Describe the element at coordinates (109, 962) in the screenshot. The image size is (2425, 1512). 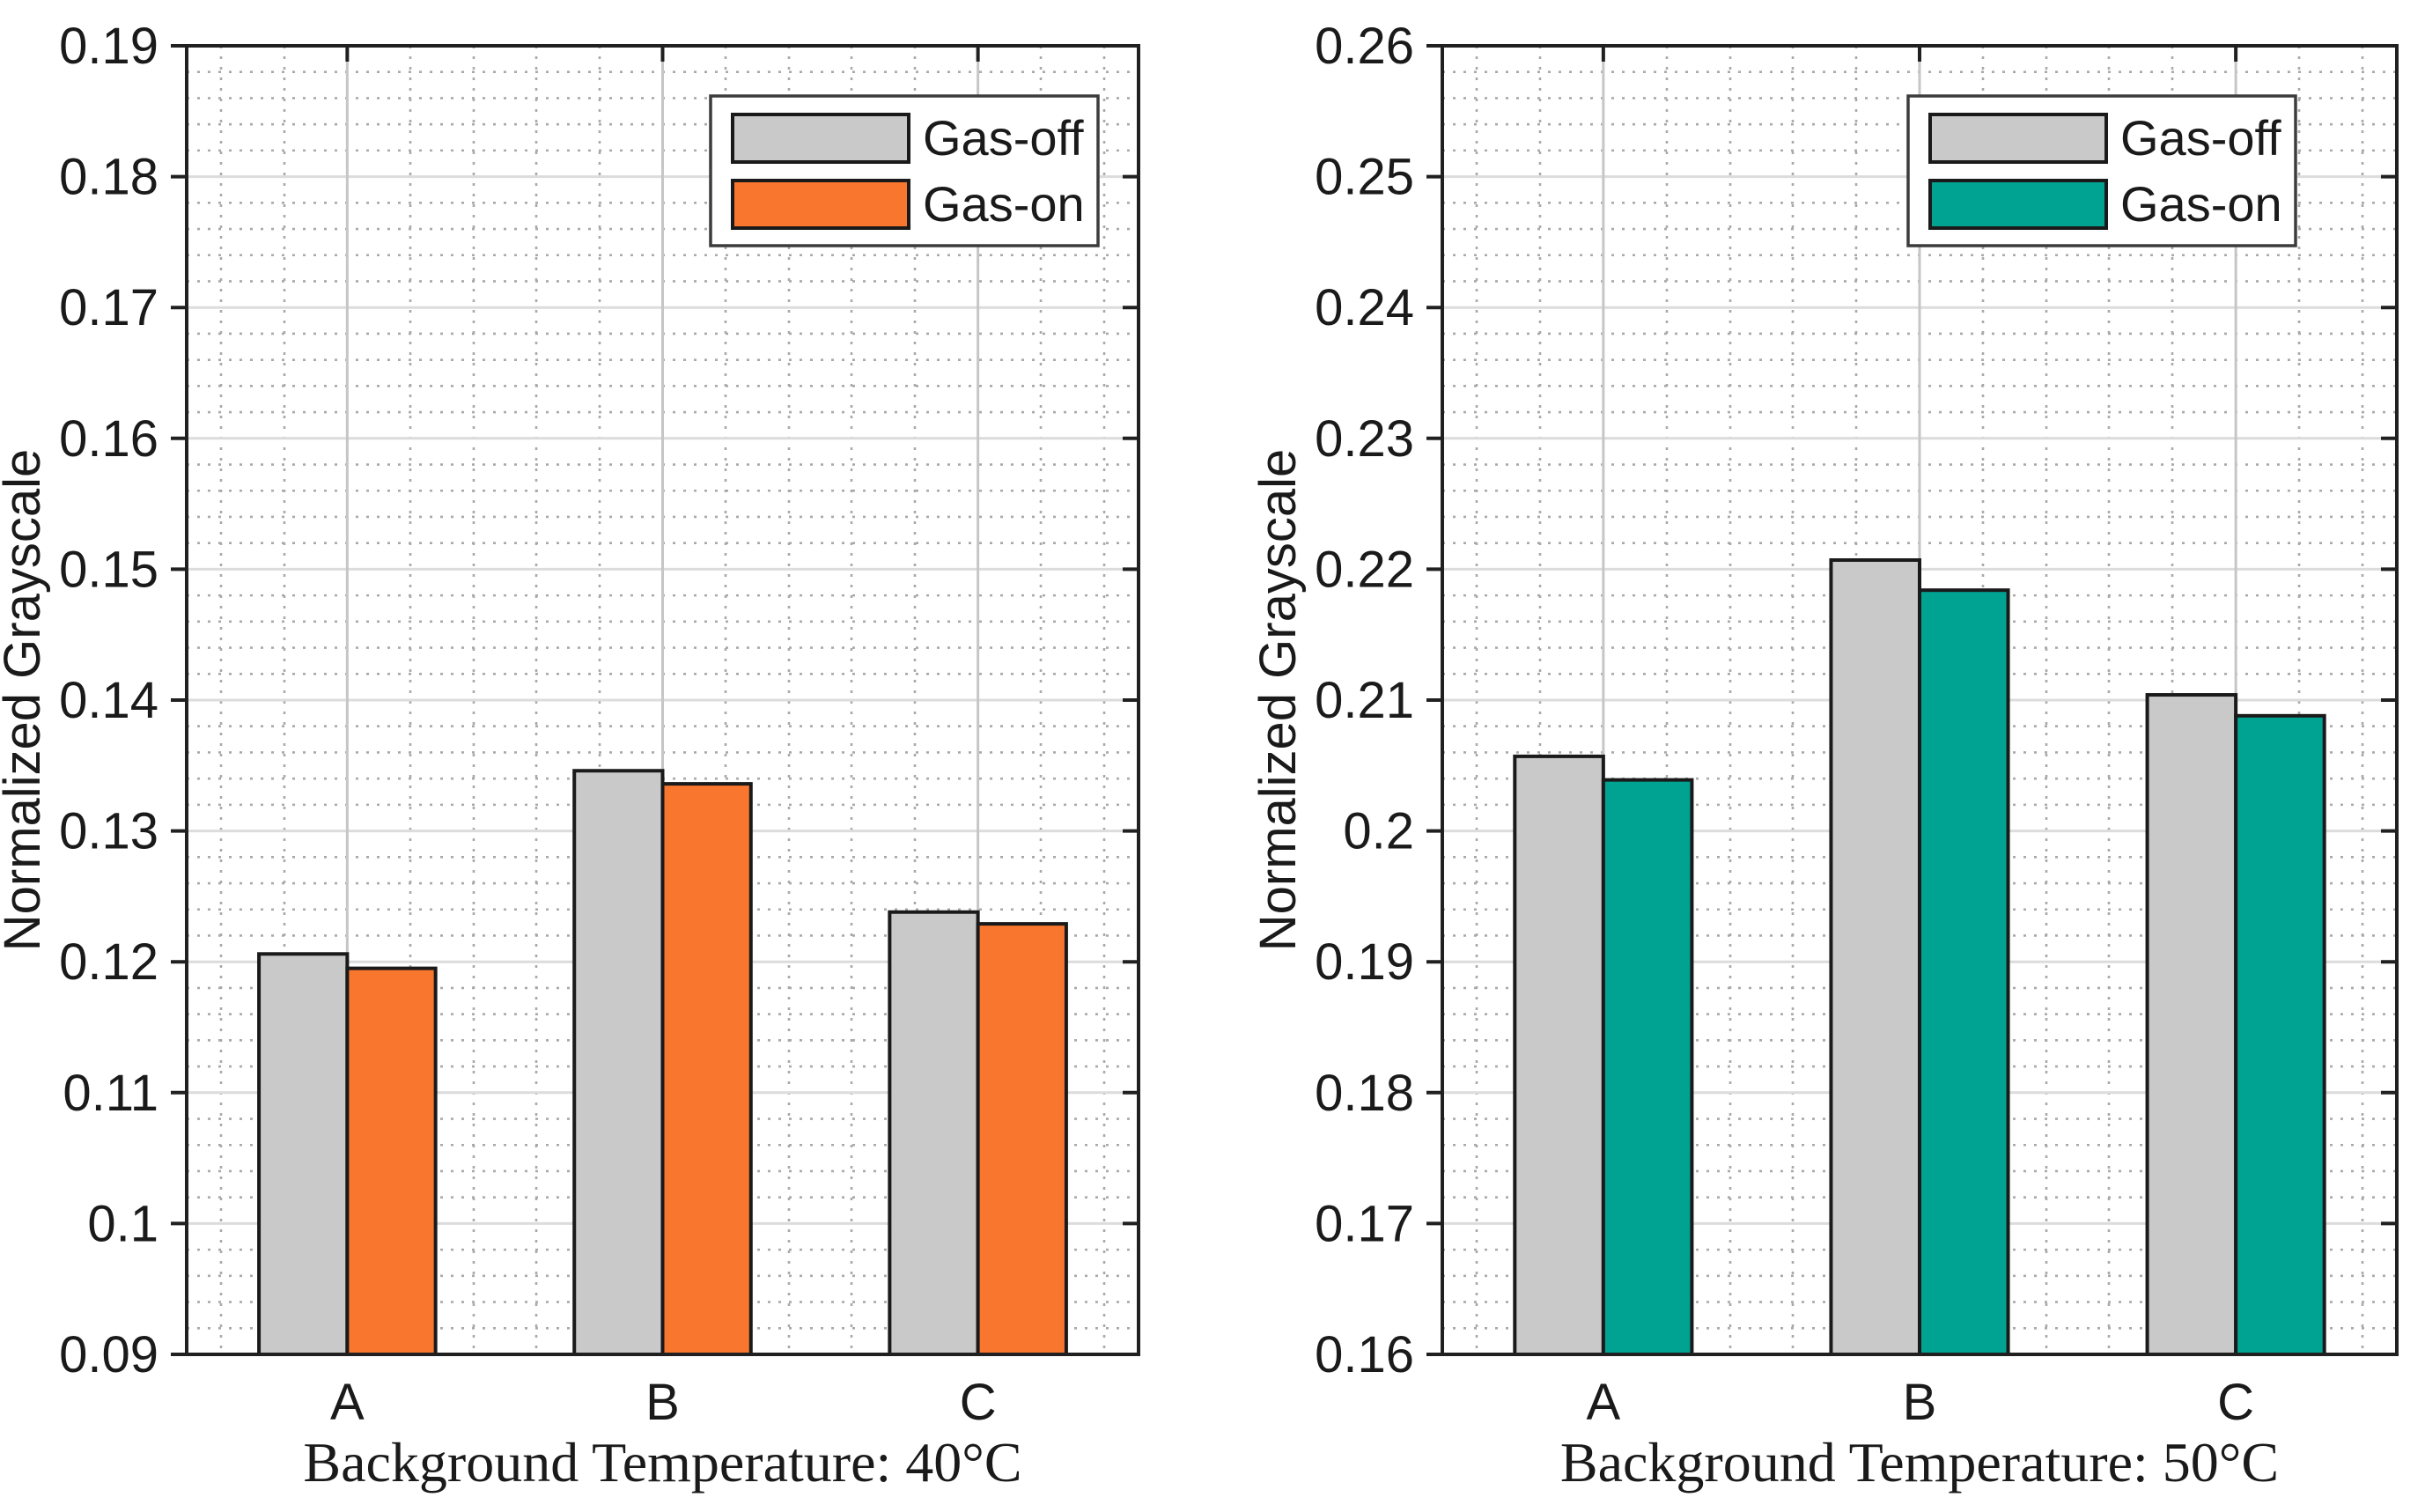
I see `y-tick-label: 0.12` at that location.